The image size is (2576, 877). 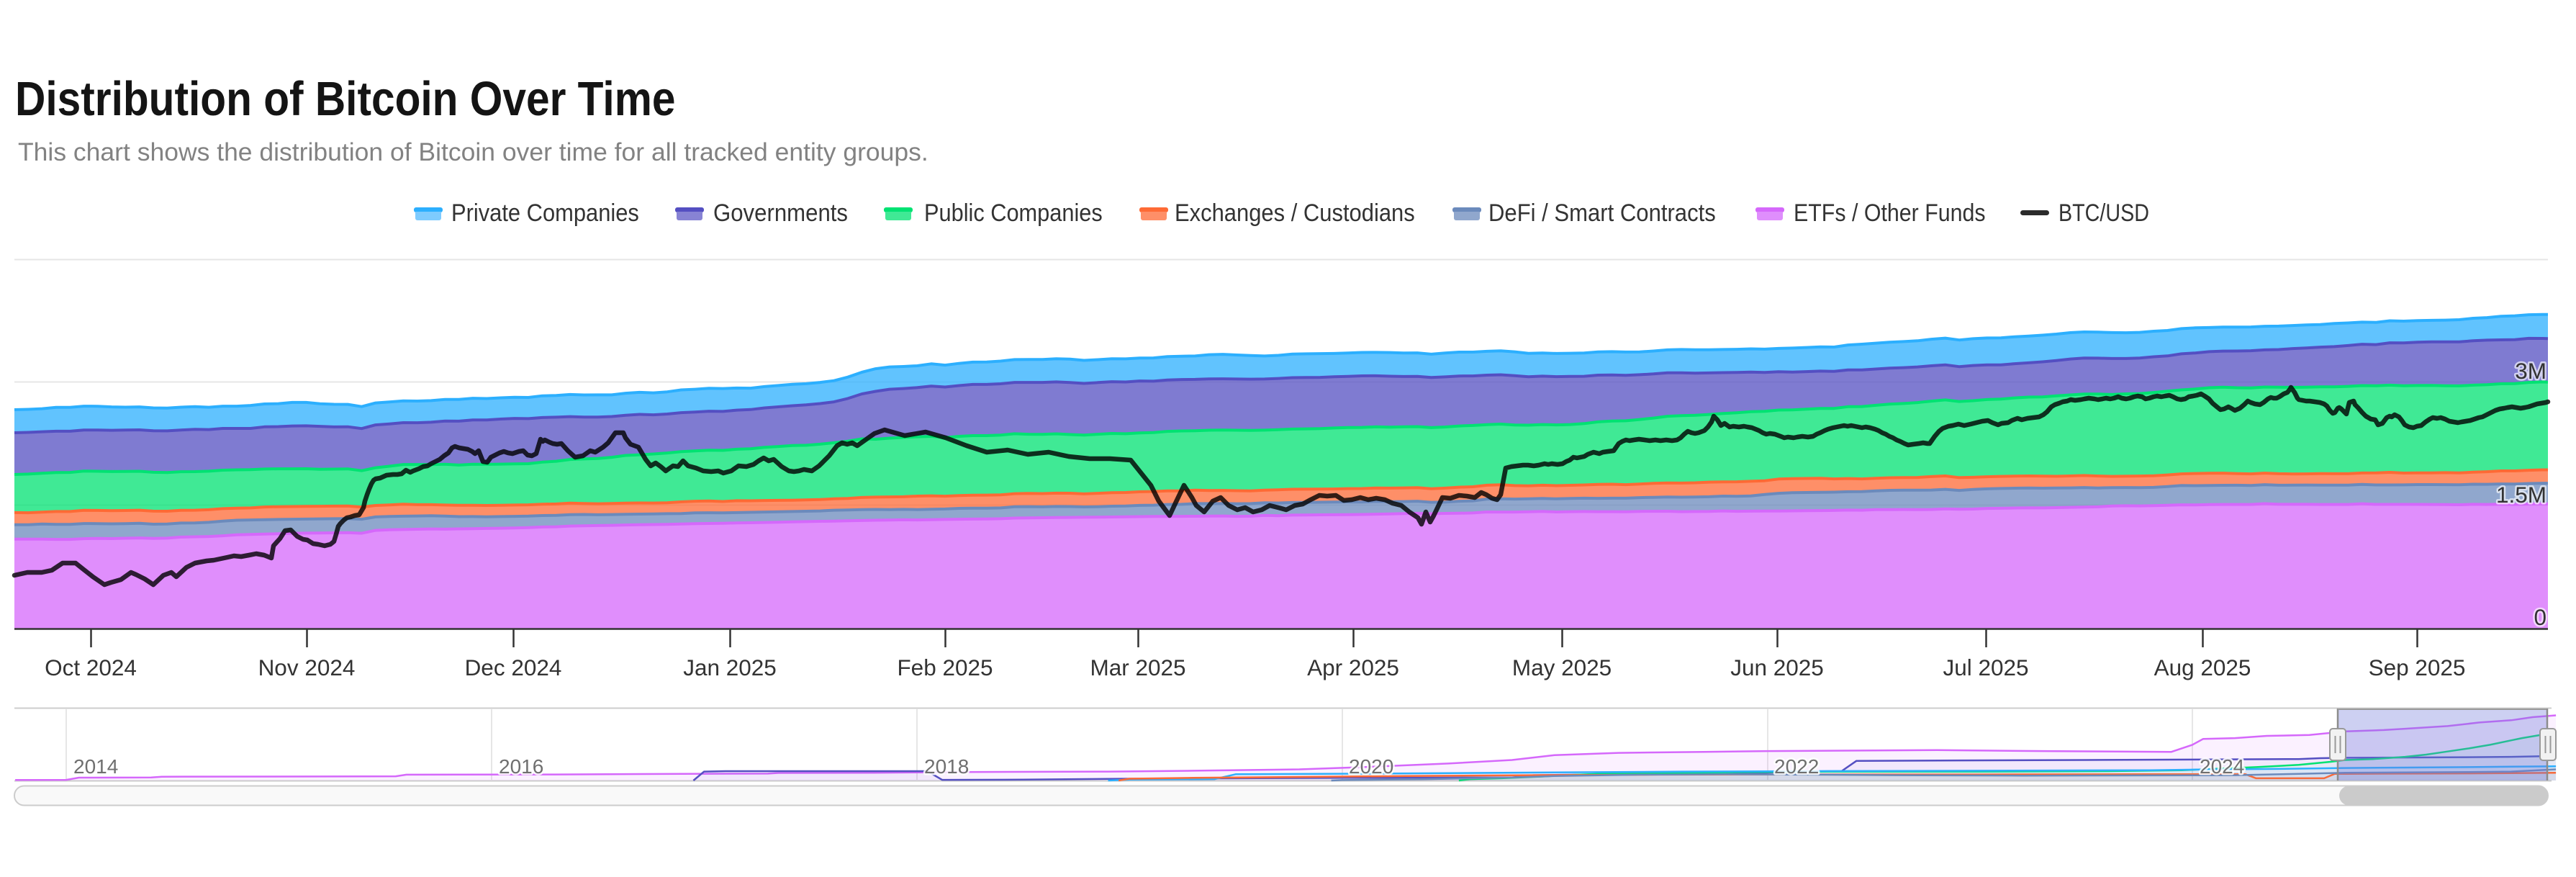 What do you see at coordinates (91, 667) in the screenshot?
I see `svg-text: Oct 2024` at bounding box center [91, 667].